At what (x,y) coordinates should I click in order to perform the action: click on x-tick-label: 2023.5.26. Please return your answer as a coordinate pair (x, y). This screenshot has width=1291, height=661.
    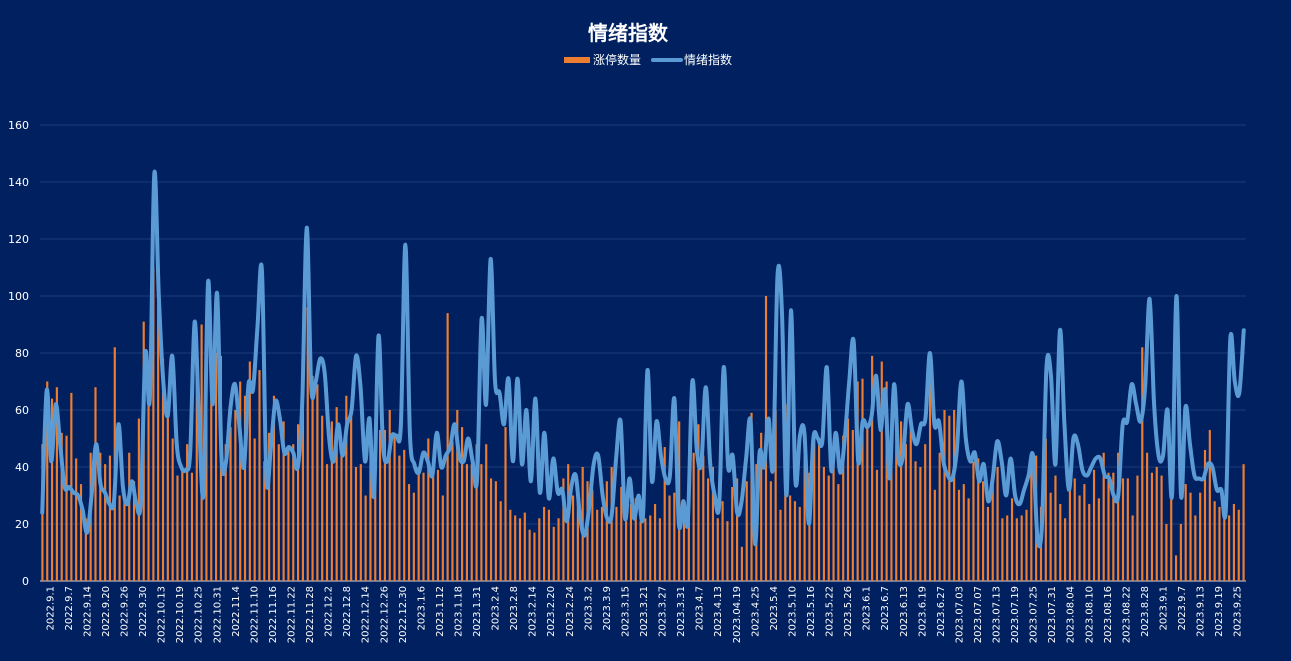
    Looking at the image, I should click on (848, 611).